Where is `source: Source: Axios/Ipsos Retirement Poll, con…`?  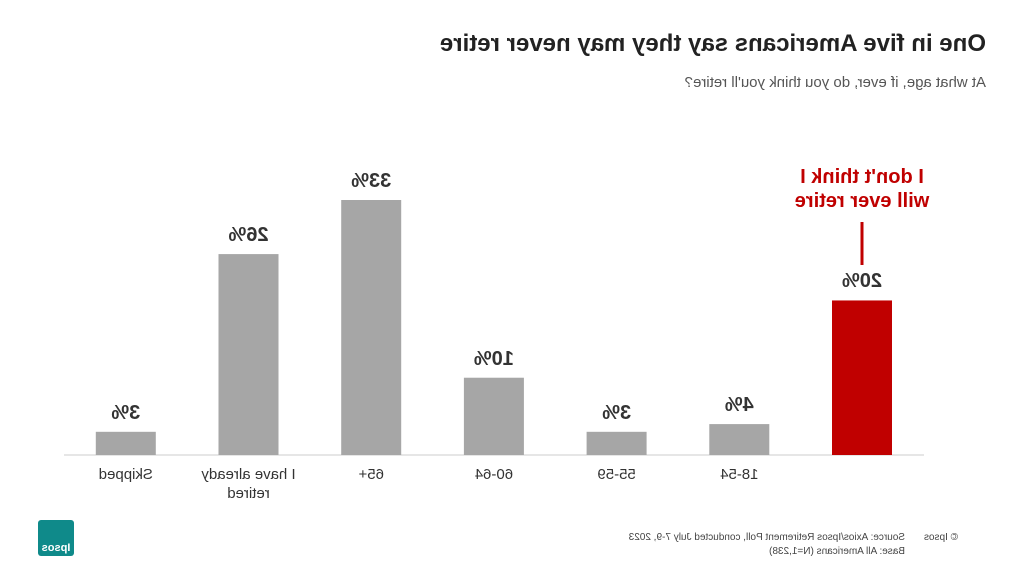 source: Source: Axios/Ipsos Retirement Poll, con… is located at coordinates (766, 537).